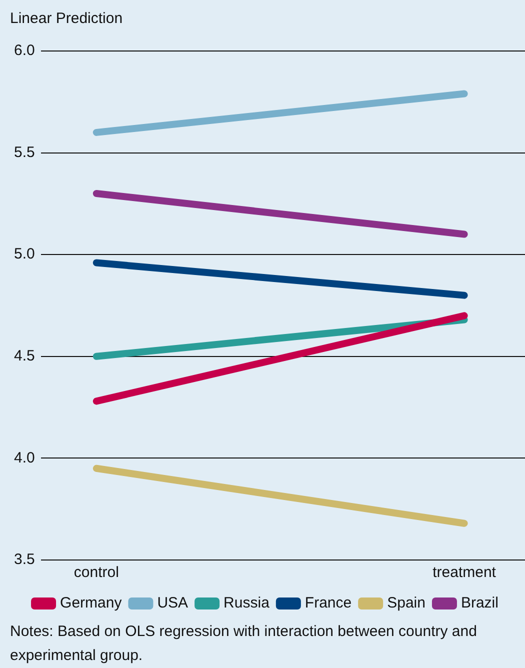 This screenshot has height=668, width=525. I want to click on x-tick-label: control, so click(96, 573).